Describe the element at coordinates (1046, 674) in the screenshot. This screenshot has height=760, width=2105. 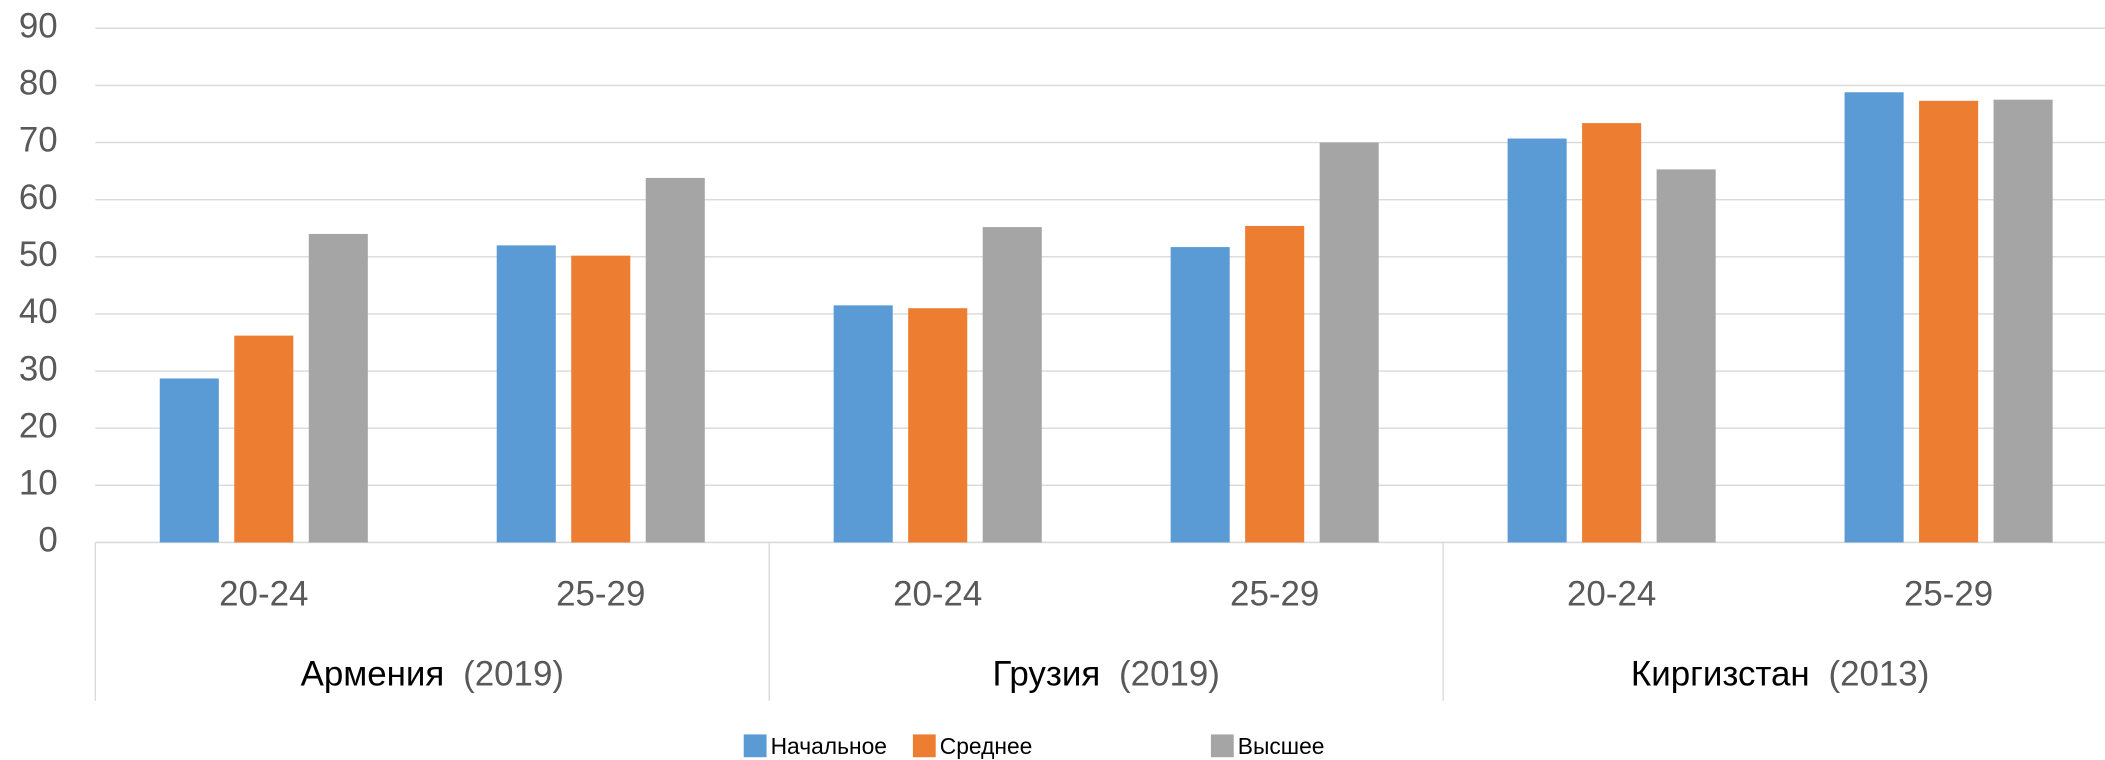
I see `group-name: Грузия` at that location.